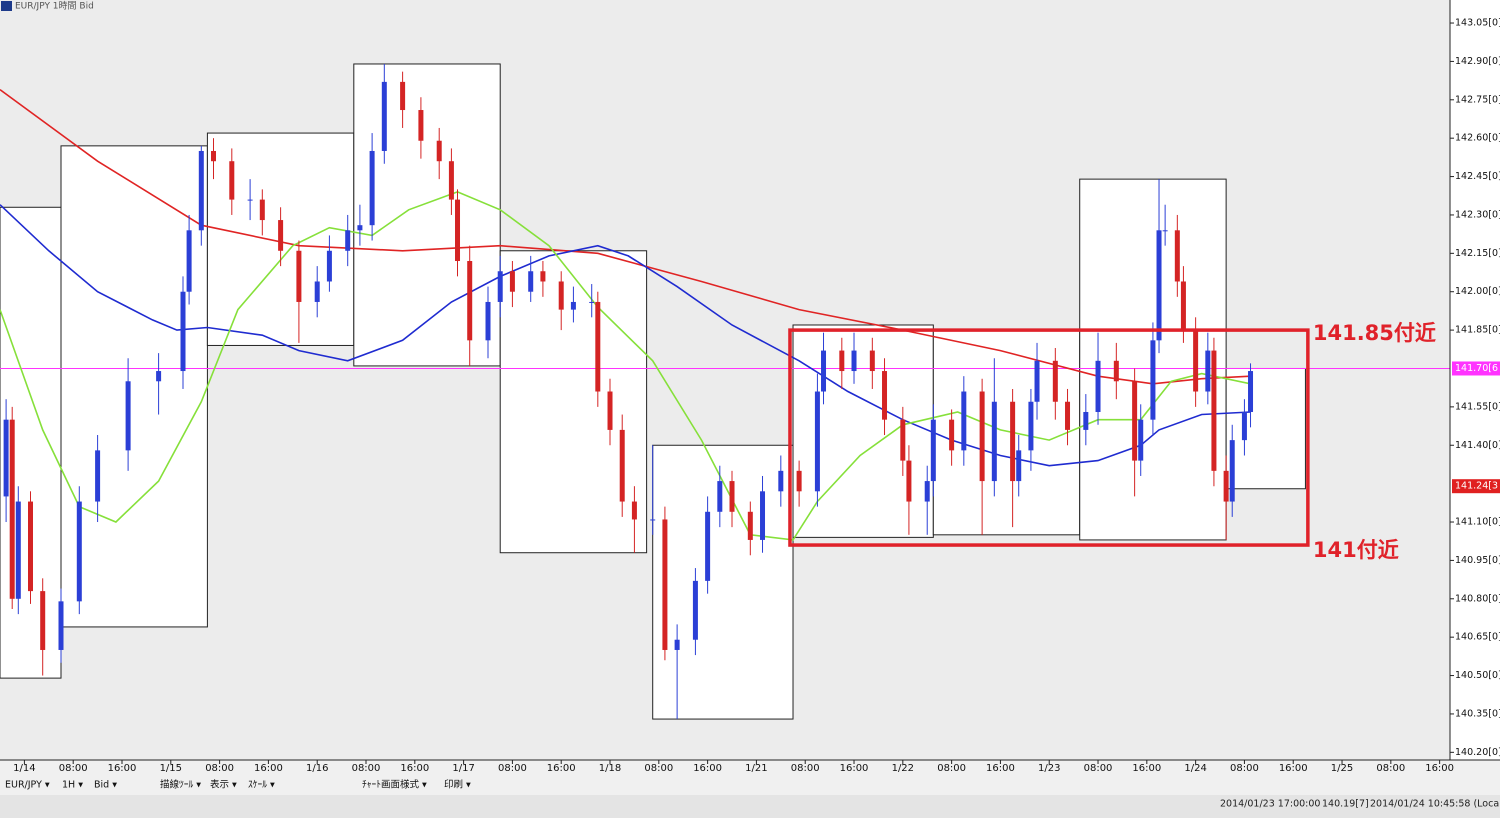 The width and height of the screenshot is (1500, 822). Describe the element at coordinates (1270, 804) in the screenshot. I see `status-text: 2014/01/23 17:00:00` at that location.